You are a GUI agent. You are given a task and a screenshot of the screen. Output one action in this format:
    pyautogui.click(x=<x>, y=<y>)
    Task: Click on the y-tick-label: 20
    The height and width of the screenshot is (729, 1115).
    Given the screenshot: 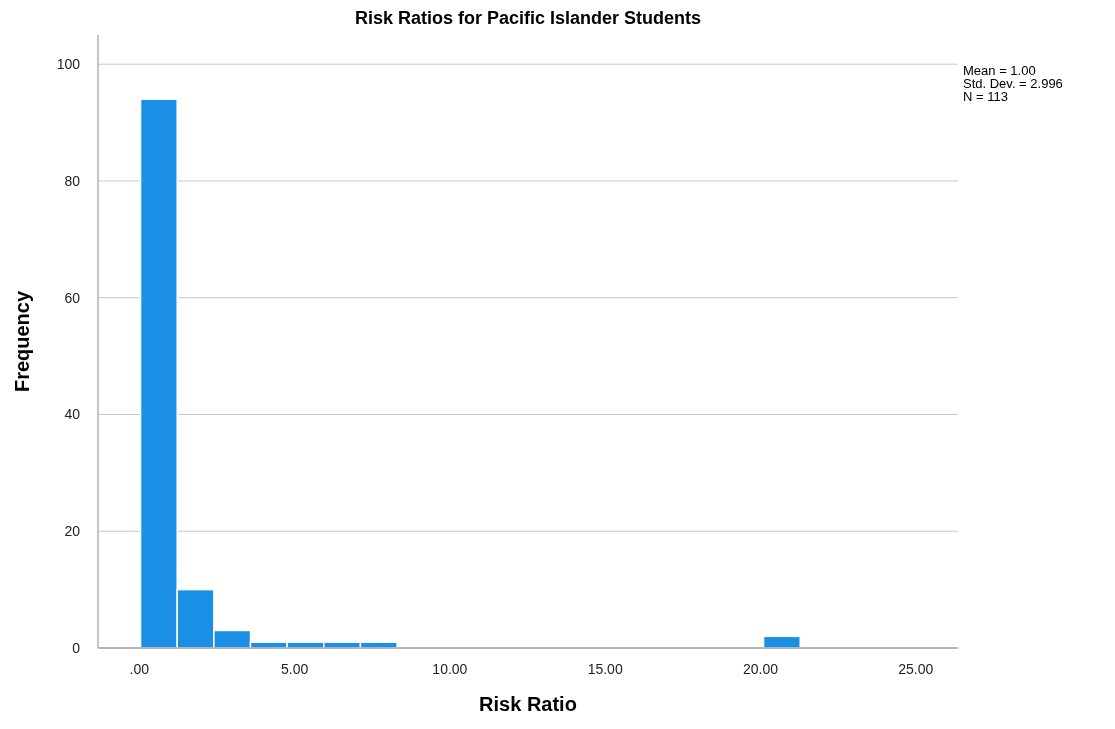 What is the action you would take?
    pyautogui.click(x=72, y=531)
    